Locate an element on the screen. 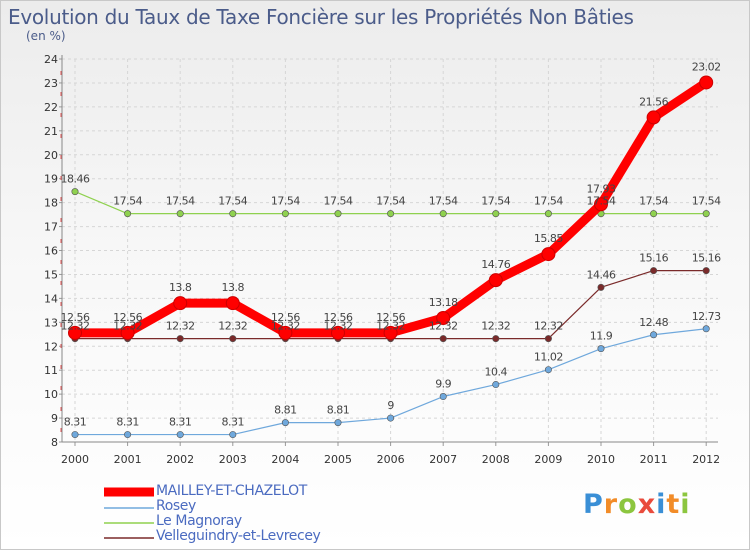 The width and height of the screenshot is (750, 550). data-label: 12.48 is located at coordinates (653, 322).